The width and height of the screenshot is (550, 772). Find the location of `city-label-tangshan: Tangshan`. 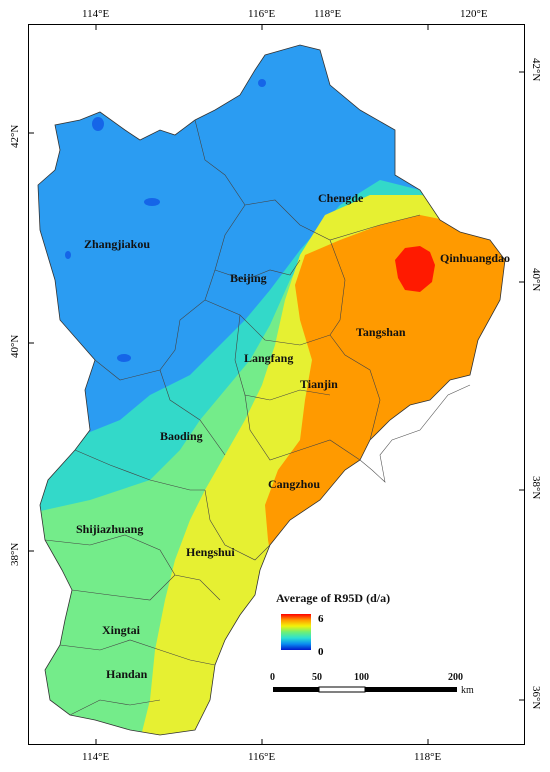

city-label-tangshan: Tangshan is located at coordinates (381, 332).